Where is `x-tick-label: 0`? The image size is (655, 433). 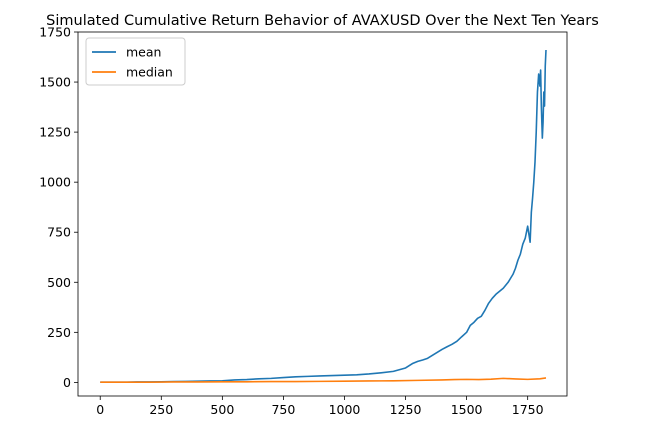 x-tick-label: 0 is located at coordinates (100, 409).